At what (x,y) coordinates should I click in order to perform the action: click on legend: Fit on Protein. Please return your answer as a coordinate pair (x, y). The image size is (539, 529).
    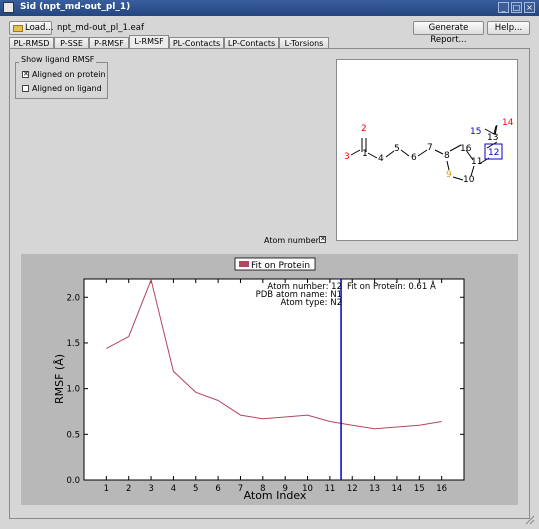
    Looking at the image, I should click on (275, 264).